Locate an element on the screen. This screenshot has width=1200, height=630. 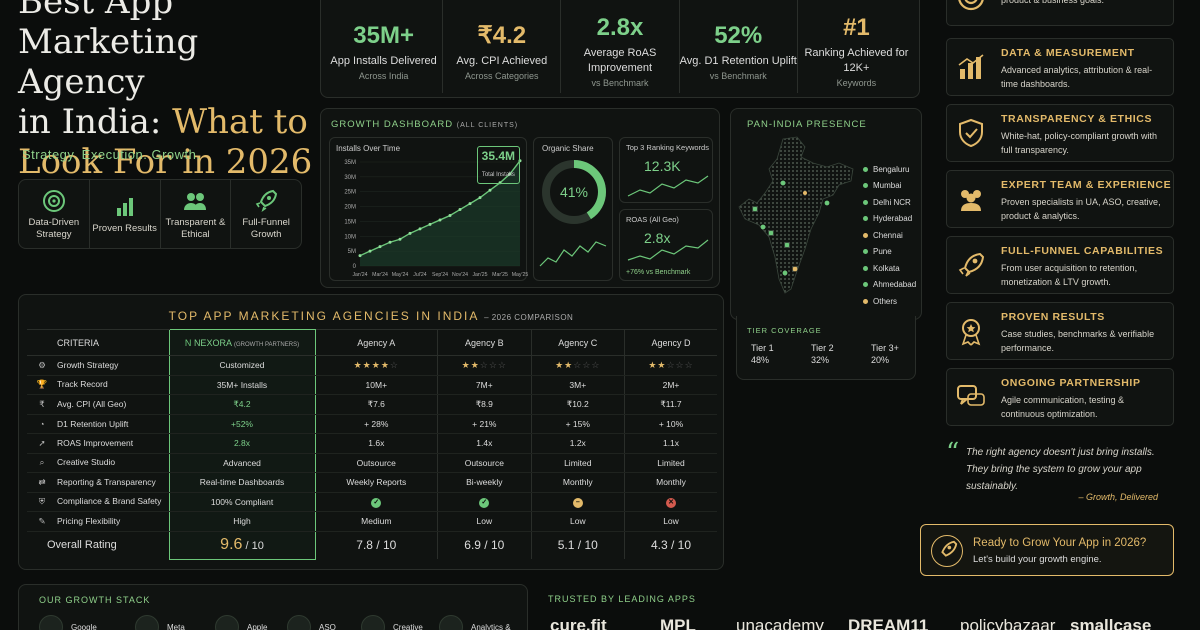
kpi-value: 35M+ is located at coordinates (383, 35).